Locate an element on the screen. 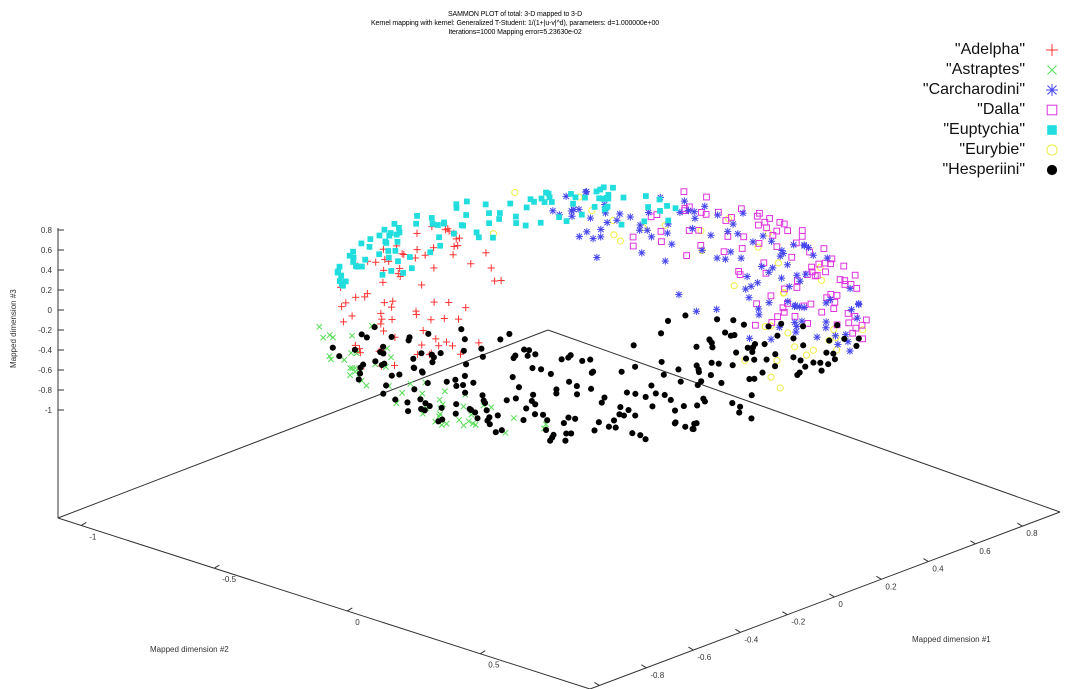  x-tick-mark is located at coordinates (973, 542).